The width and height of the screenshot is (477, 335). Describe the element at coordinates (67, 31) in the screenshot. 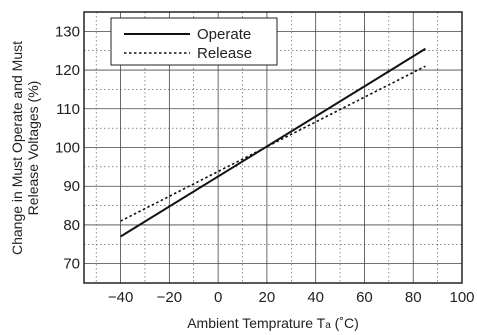

I see `y-tick-label: 130` at that location.